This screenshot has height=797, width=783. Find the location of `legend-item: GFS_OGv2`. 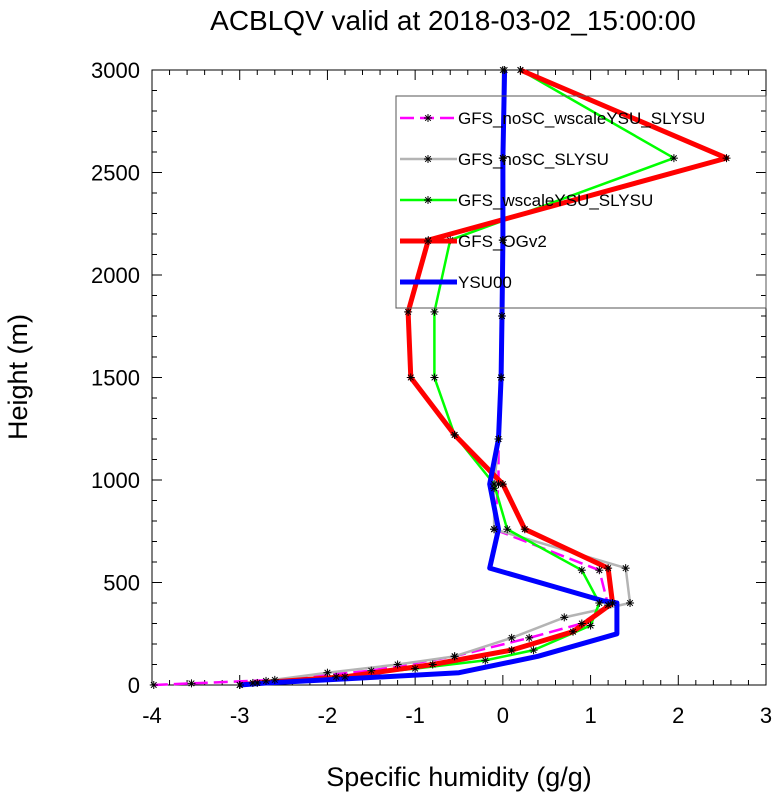

legend-item: GFS_OGv2 is located at coordinates (473, 241).